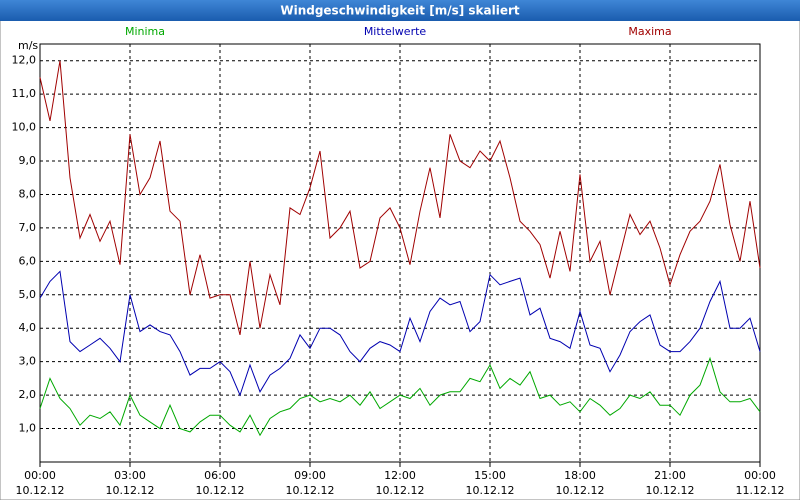  I want to click on y-tick-label: 2,0, so click(28, 394).